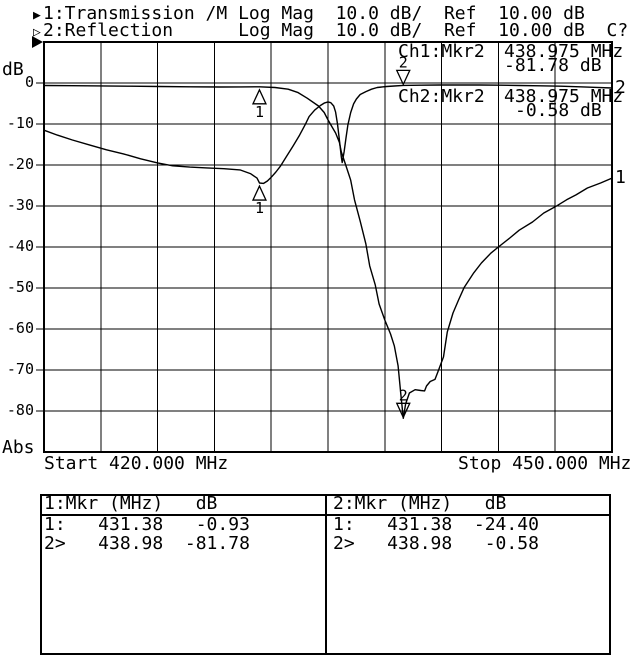 This screenshot has width=640, height=659. What do you see at coordinates (136, 463) in the screenshot?
I see `x-axis-start-label: Start 420.000 MHz` at bounding box center [136, 463].